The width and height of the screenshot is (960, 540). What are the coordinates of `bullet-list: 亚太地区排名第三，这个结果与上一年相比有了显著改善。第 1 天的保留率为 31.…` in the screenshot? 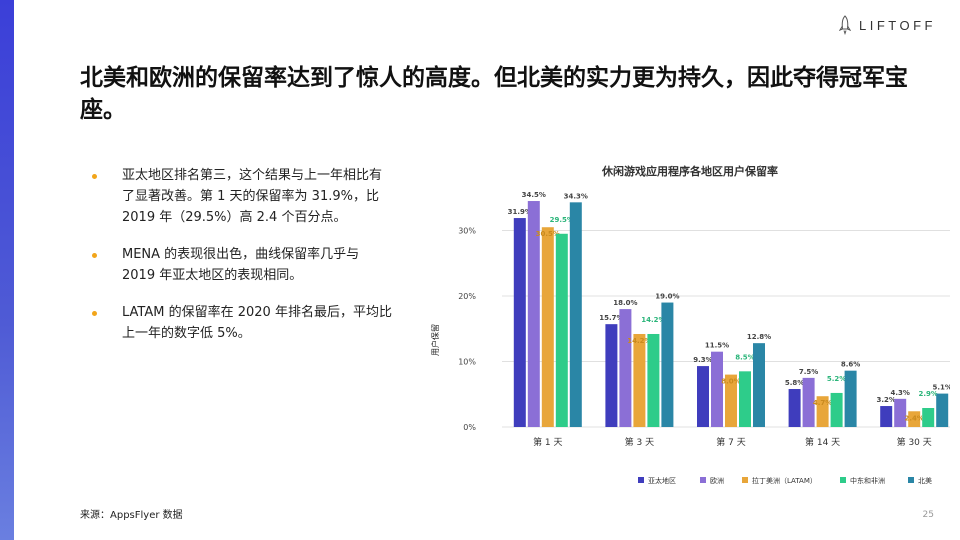 It's located at (242, 262).